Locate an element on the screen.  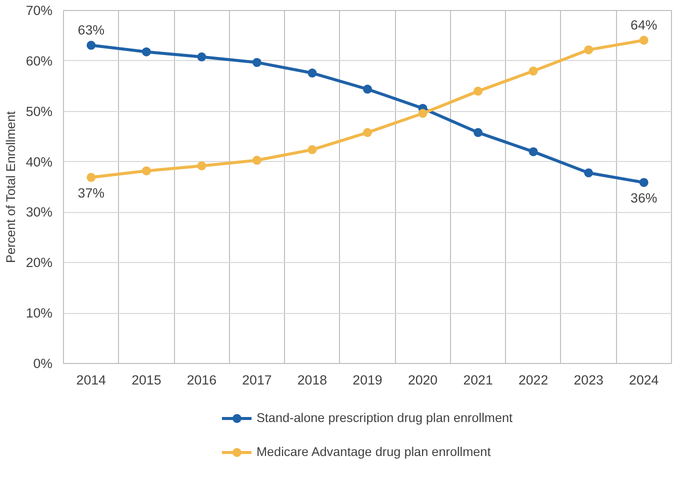
x-tick-label: 2022 is located at coordinates (533, 380).